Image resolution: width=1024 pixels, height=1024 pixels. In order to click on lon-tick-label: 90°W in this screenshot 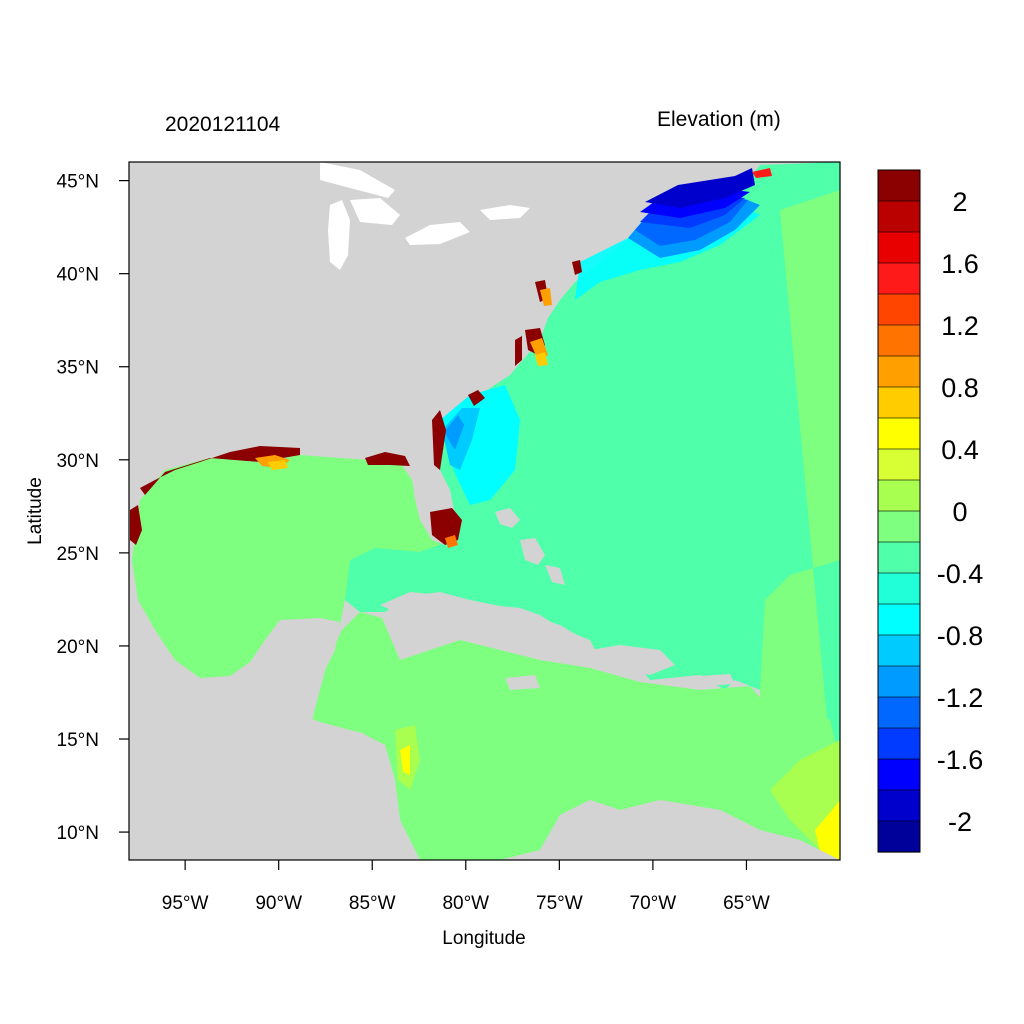, I will do `click(278, 903)`.